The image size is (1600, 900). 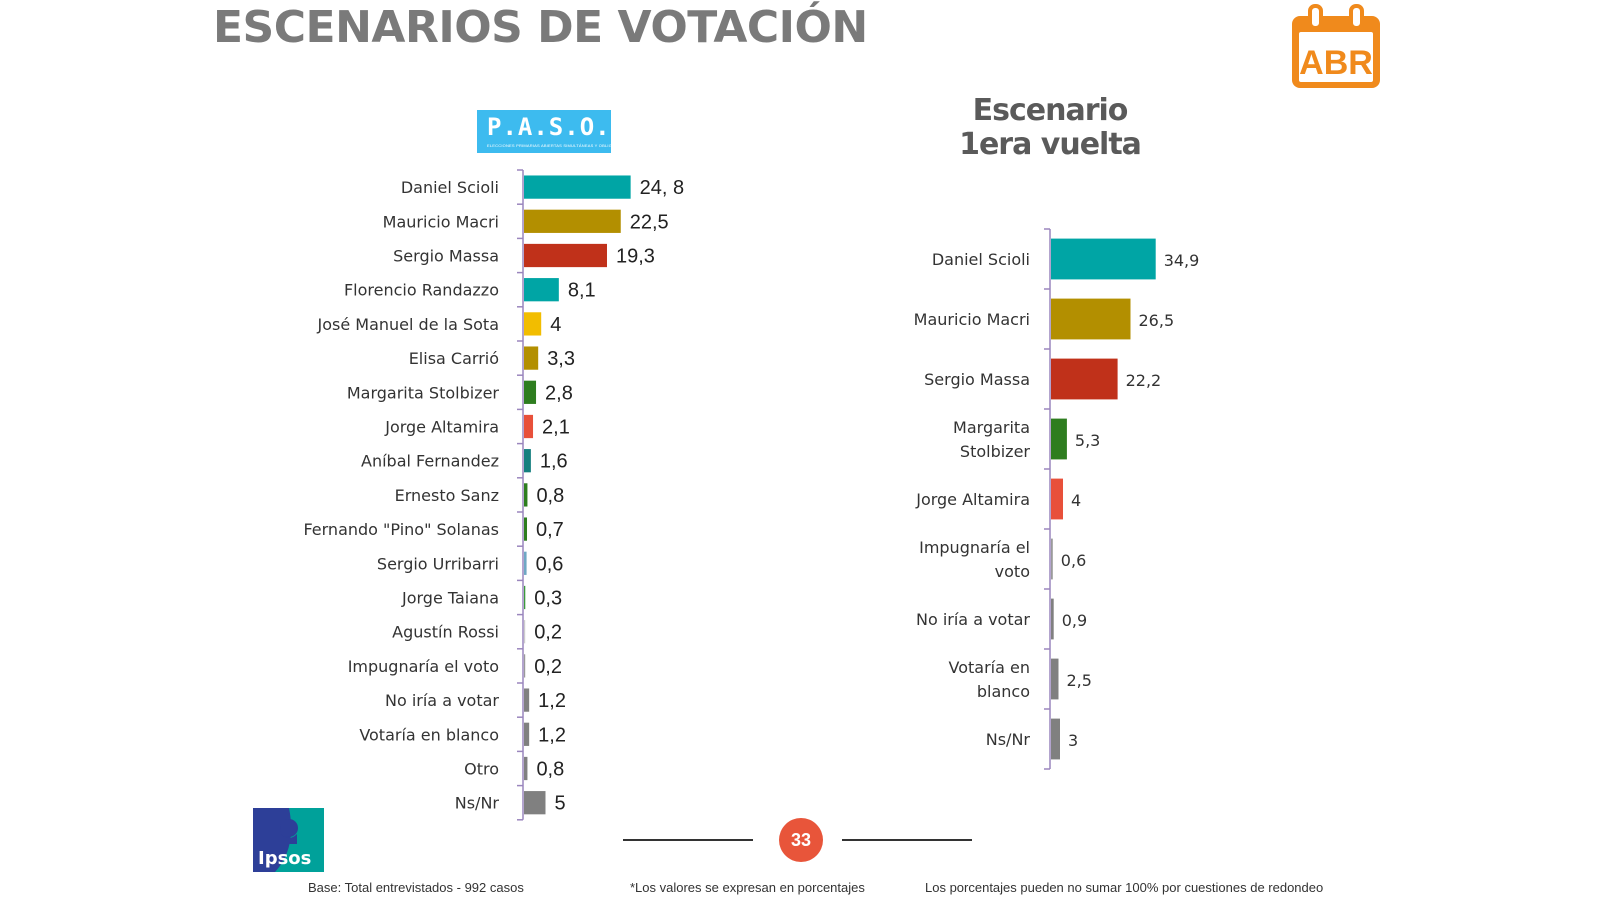 I want to click on category-label: Ernesto Sanz, so click(x=447, y=495).